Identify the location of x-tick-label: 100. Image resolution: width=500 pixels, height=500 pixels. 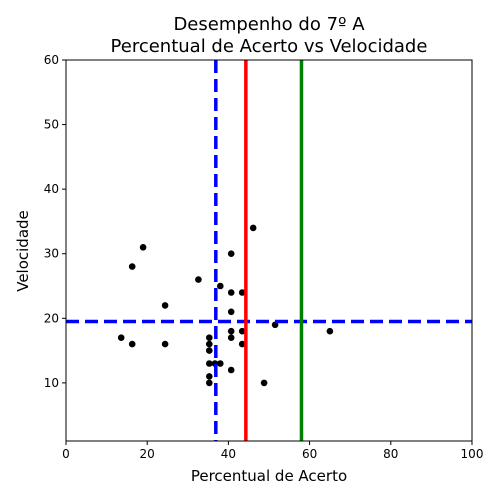
(472, 454).